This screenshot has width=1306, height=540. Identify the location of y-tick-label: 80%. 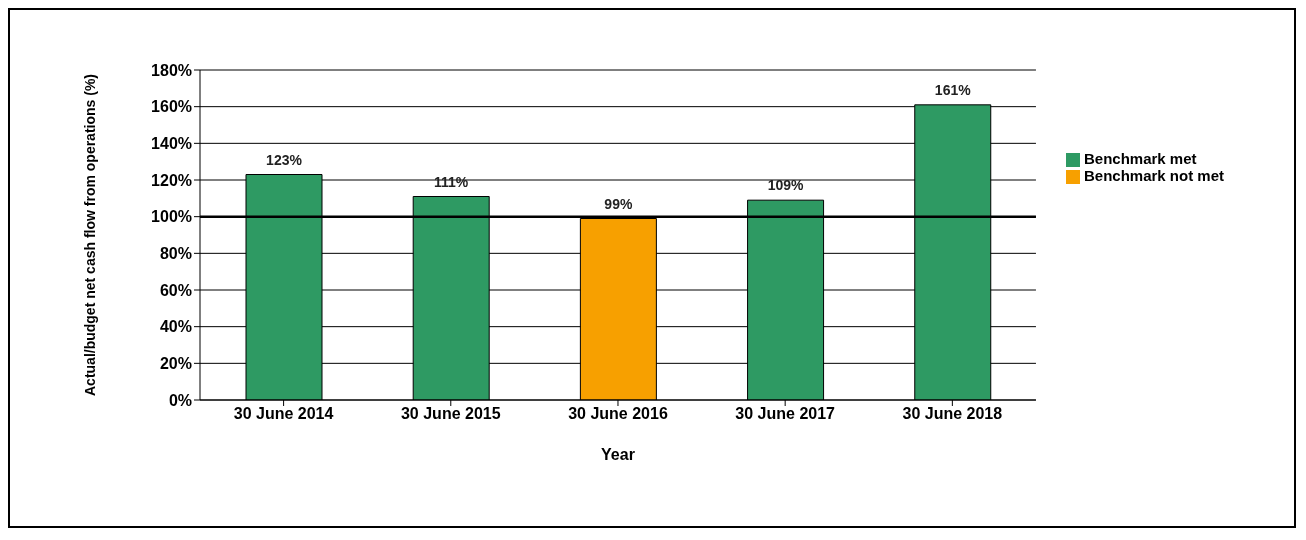
(175, 254).